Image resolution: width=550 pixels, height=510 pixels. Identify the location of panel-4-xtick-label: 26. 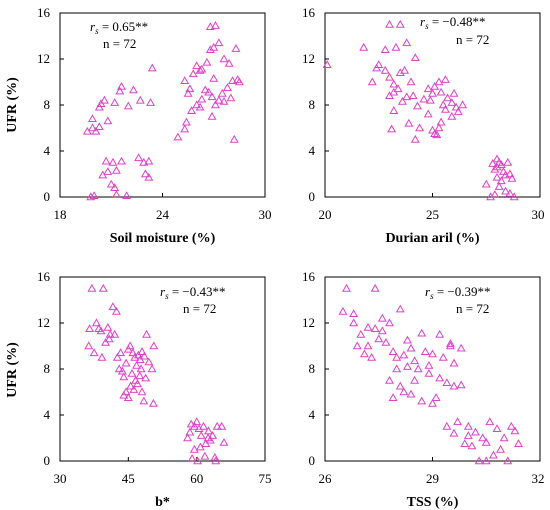
(326, 478).